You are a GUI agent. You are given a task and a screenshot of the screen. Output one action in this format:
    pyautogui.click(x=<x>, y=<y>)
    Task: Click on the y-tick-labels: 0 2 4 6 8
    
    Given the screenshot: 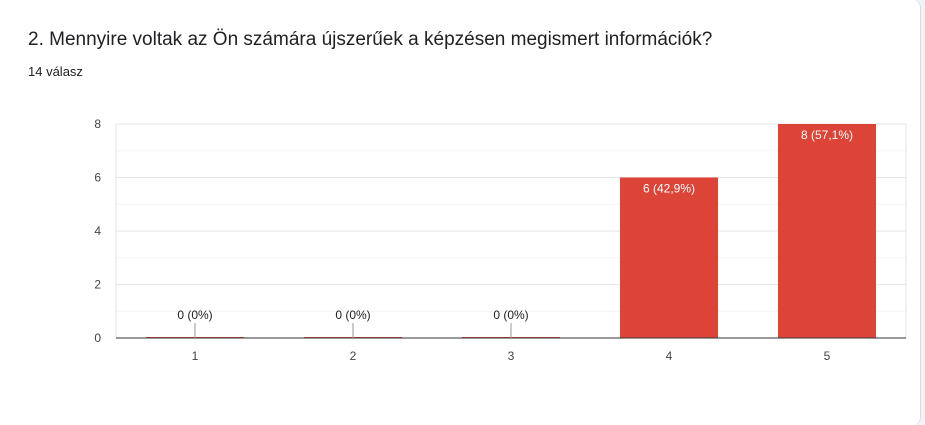 What is the action you would take?
    pyautogui.click(x=97, y=231)
    